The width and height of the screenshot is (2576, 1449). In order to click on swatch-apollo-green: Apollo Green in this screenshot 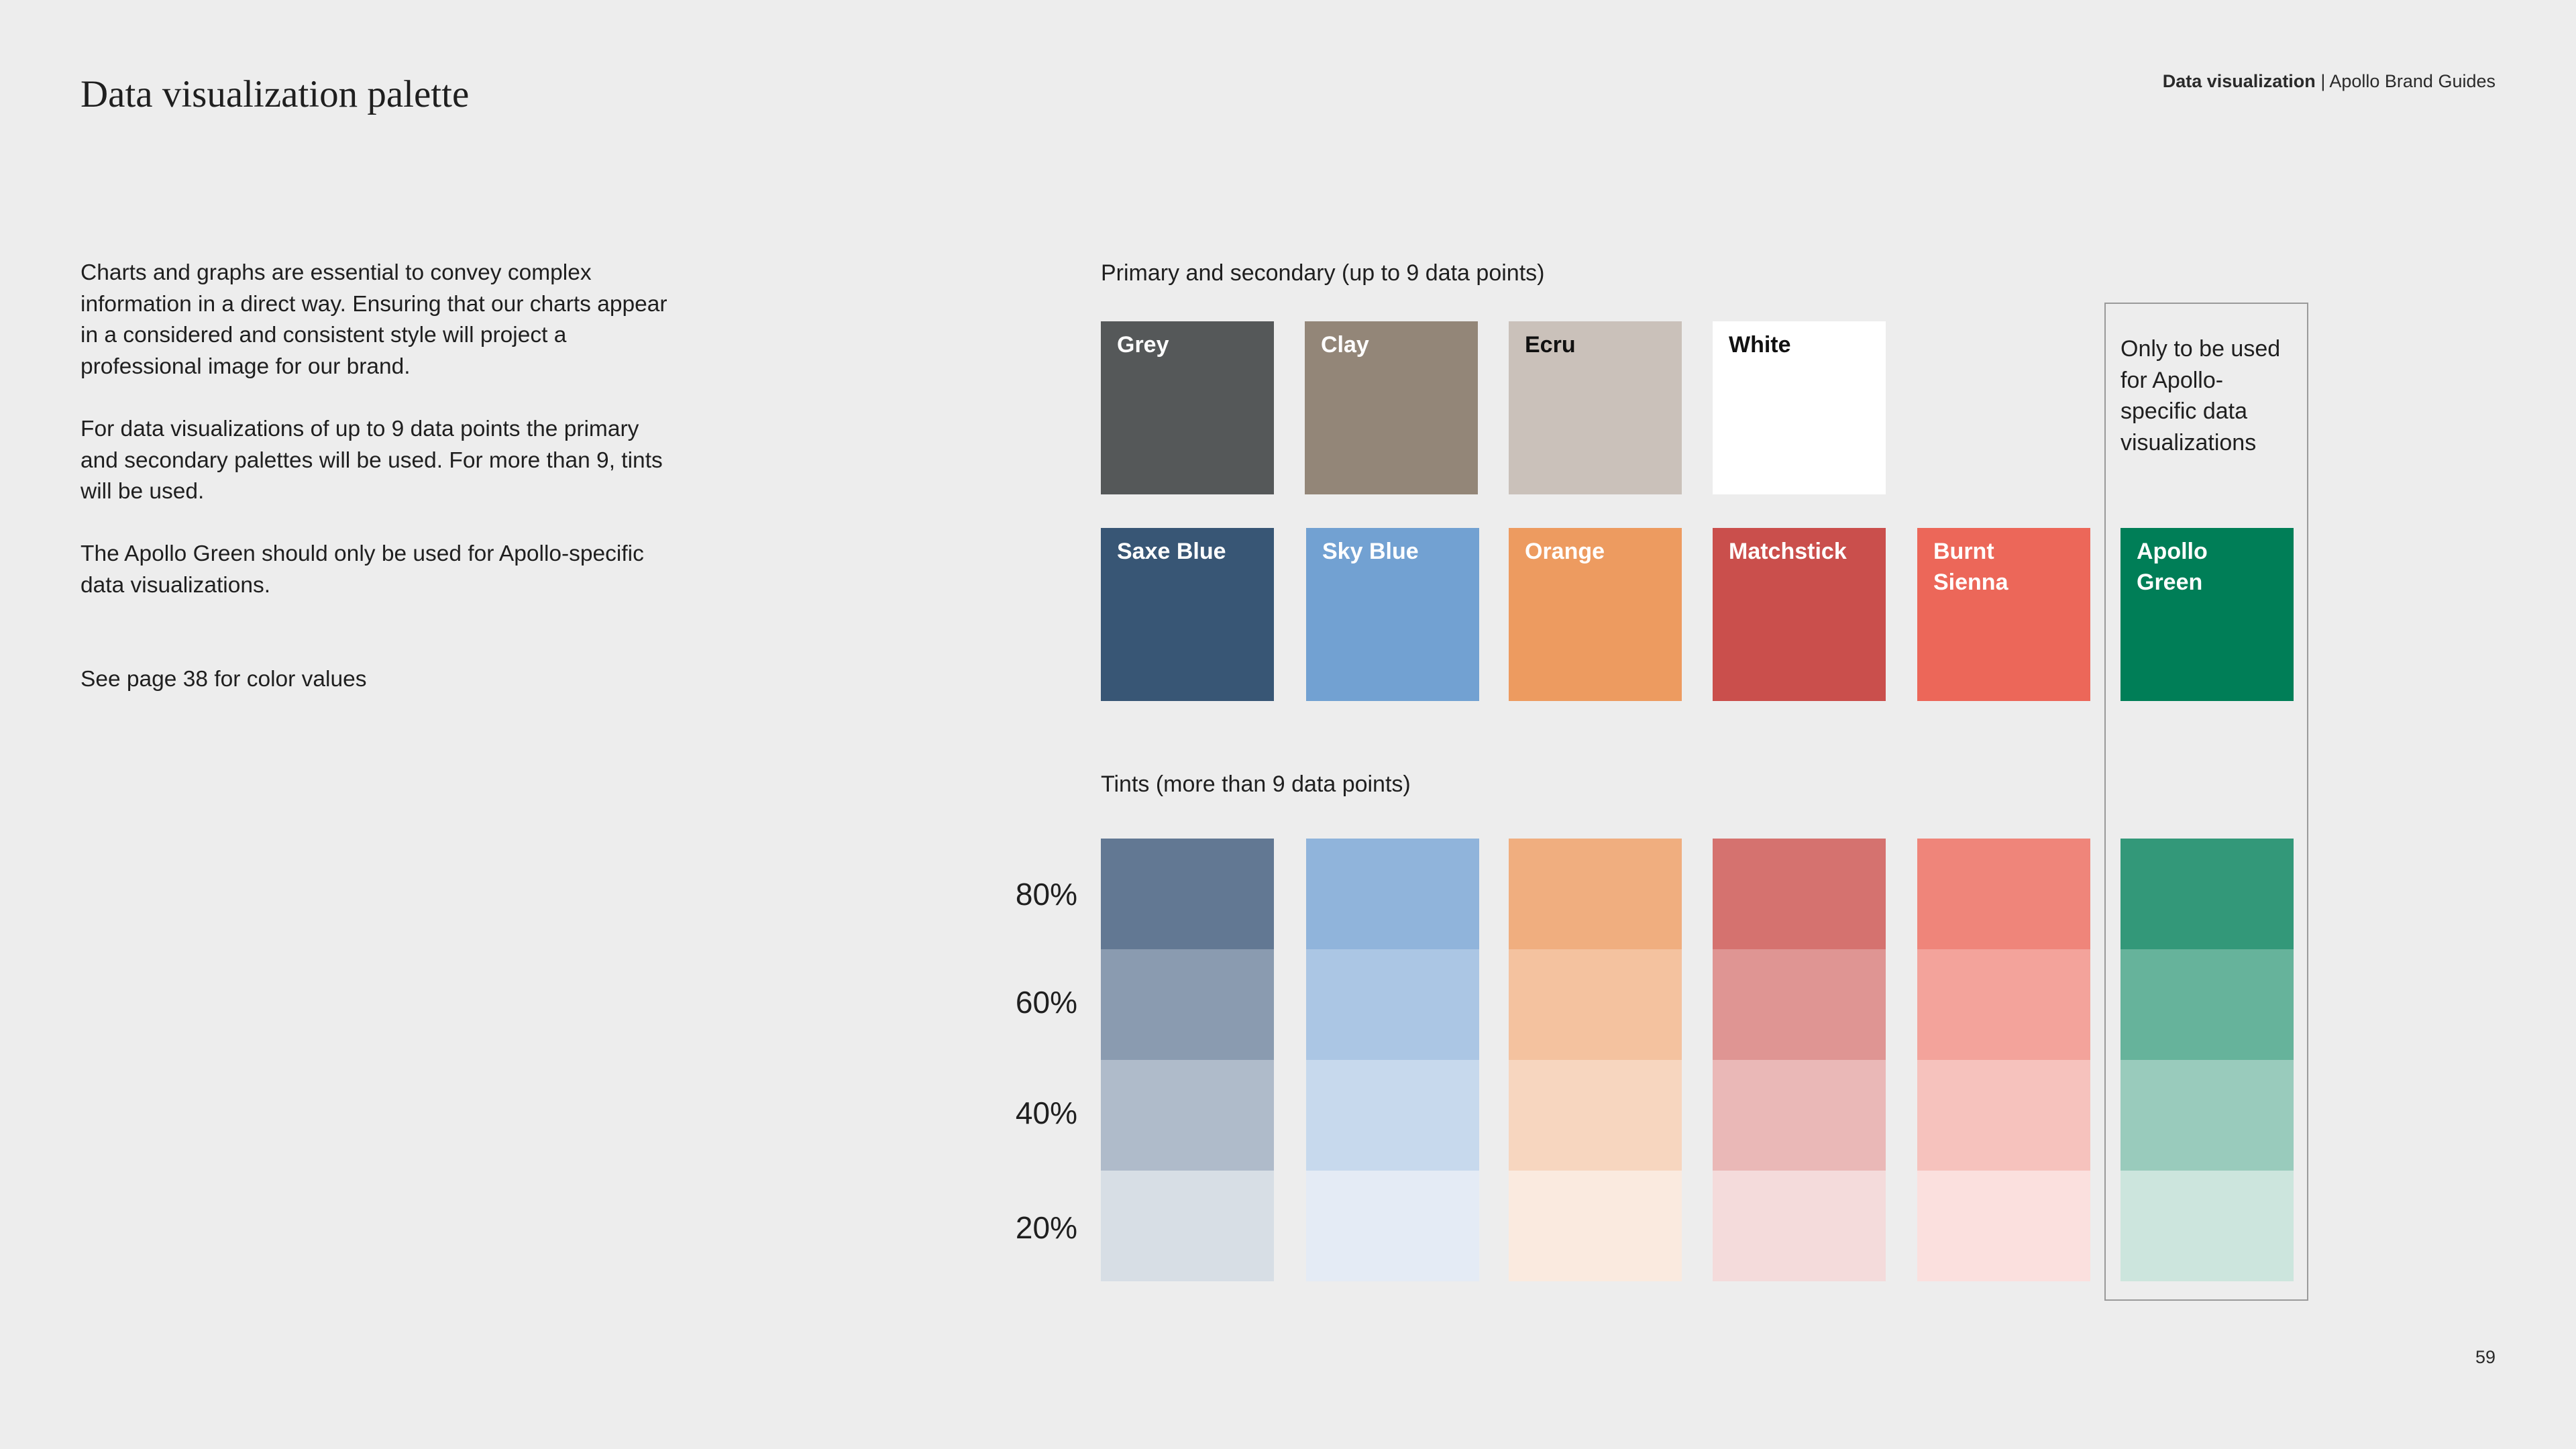, I will do `click(2207, 614)`.